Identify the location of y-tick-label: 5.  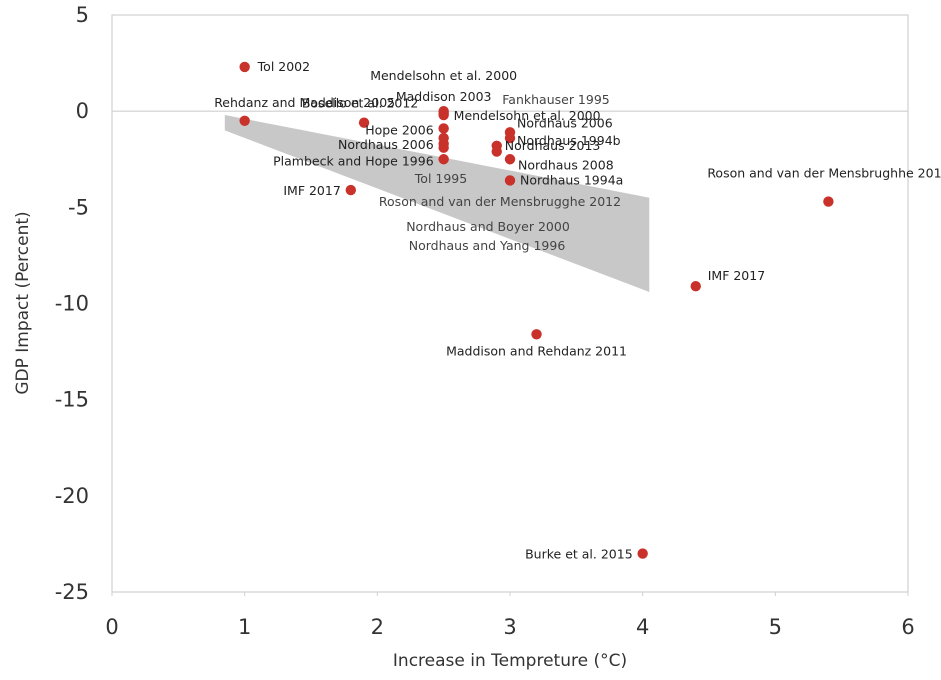
(82, 15).